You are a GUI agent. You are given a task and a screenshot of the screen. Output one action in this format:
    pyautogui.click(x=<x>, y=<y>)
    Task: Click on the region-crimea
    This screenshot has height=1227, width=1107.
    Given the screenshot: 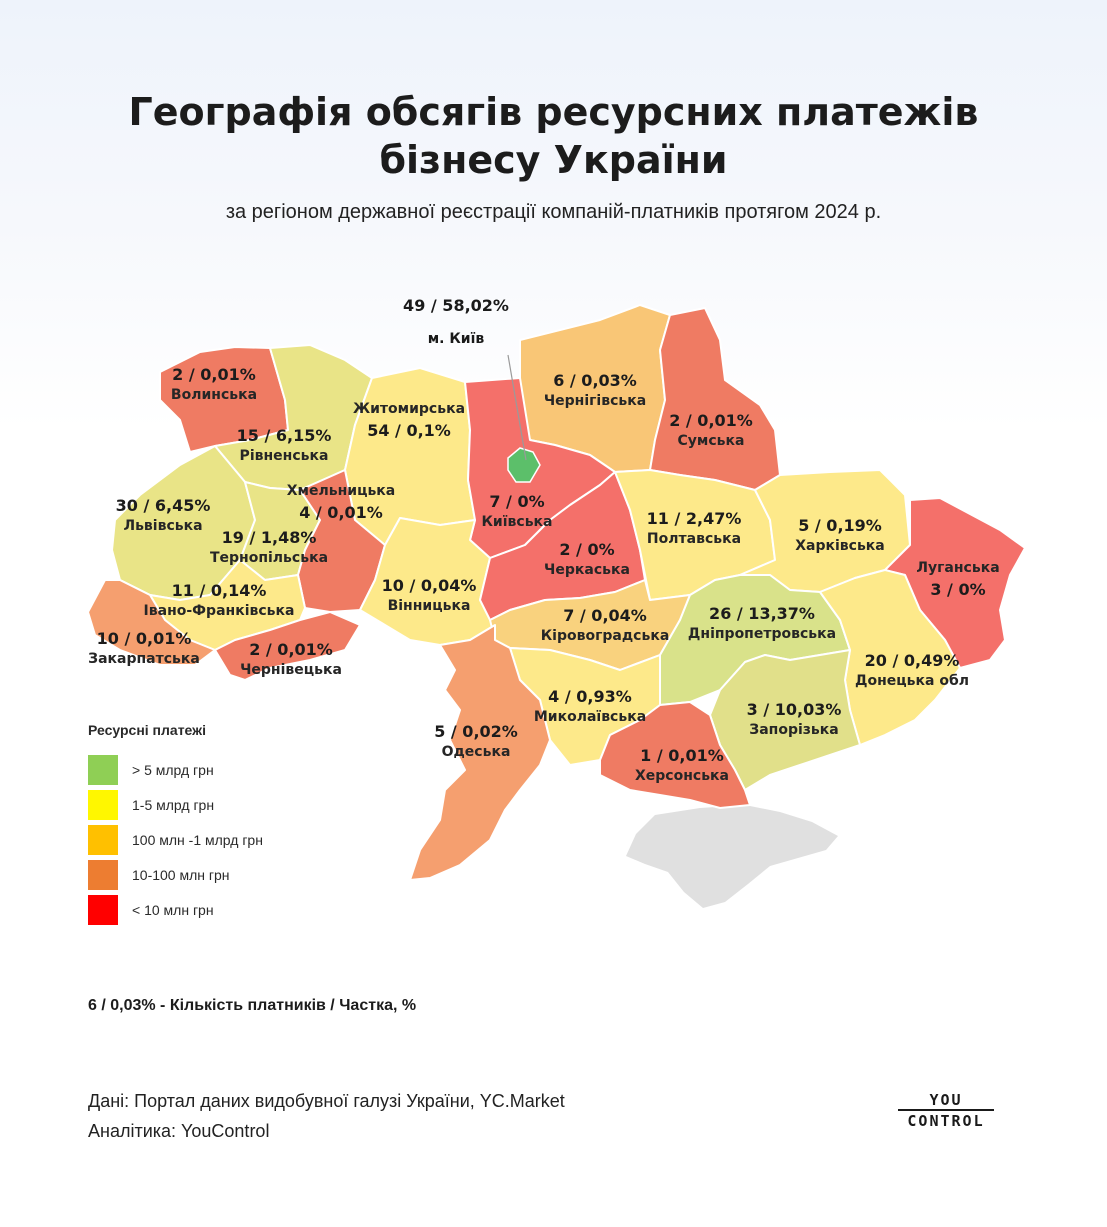 What is the action you would take?
    pyautogui.click(x=732, y=856)
    